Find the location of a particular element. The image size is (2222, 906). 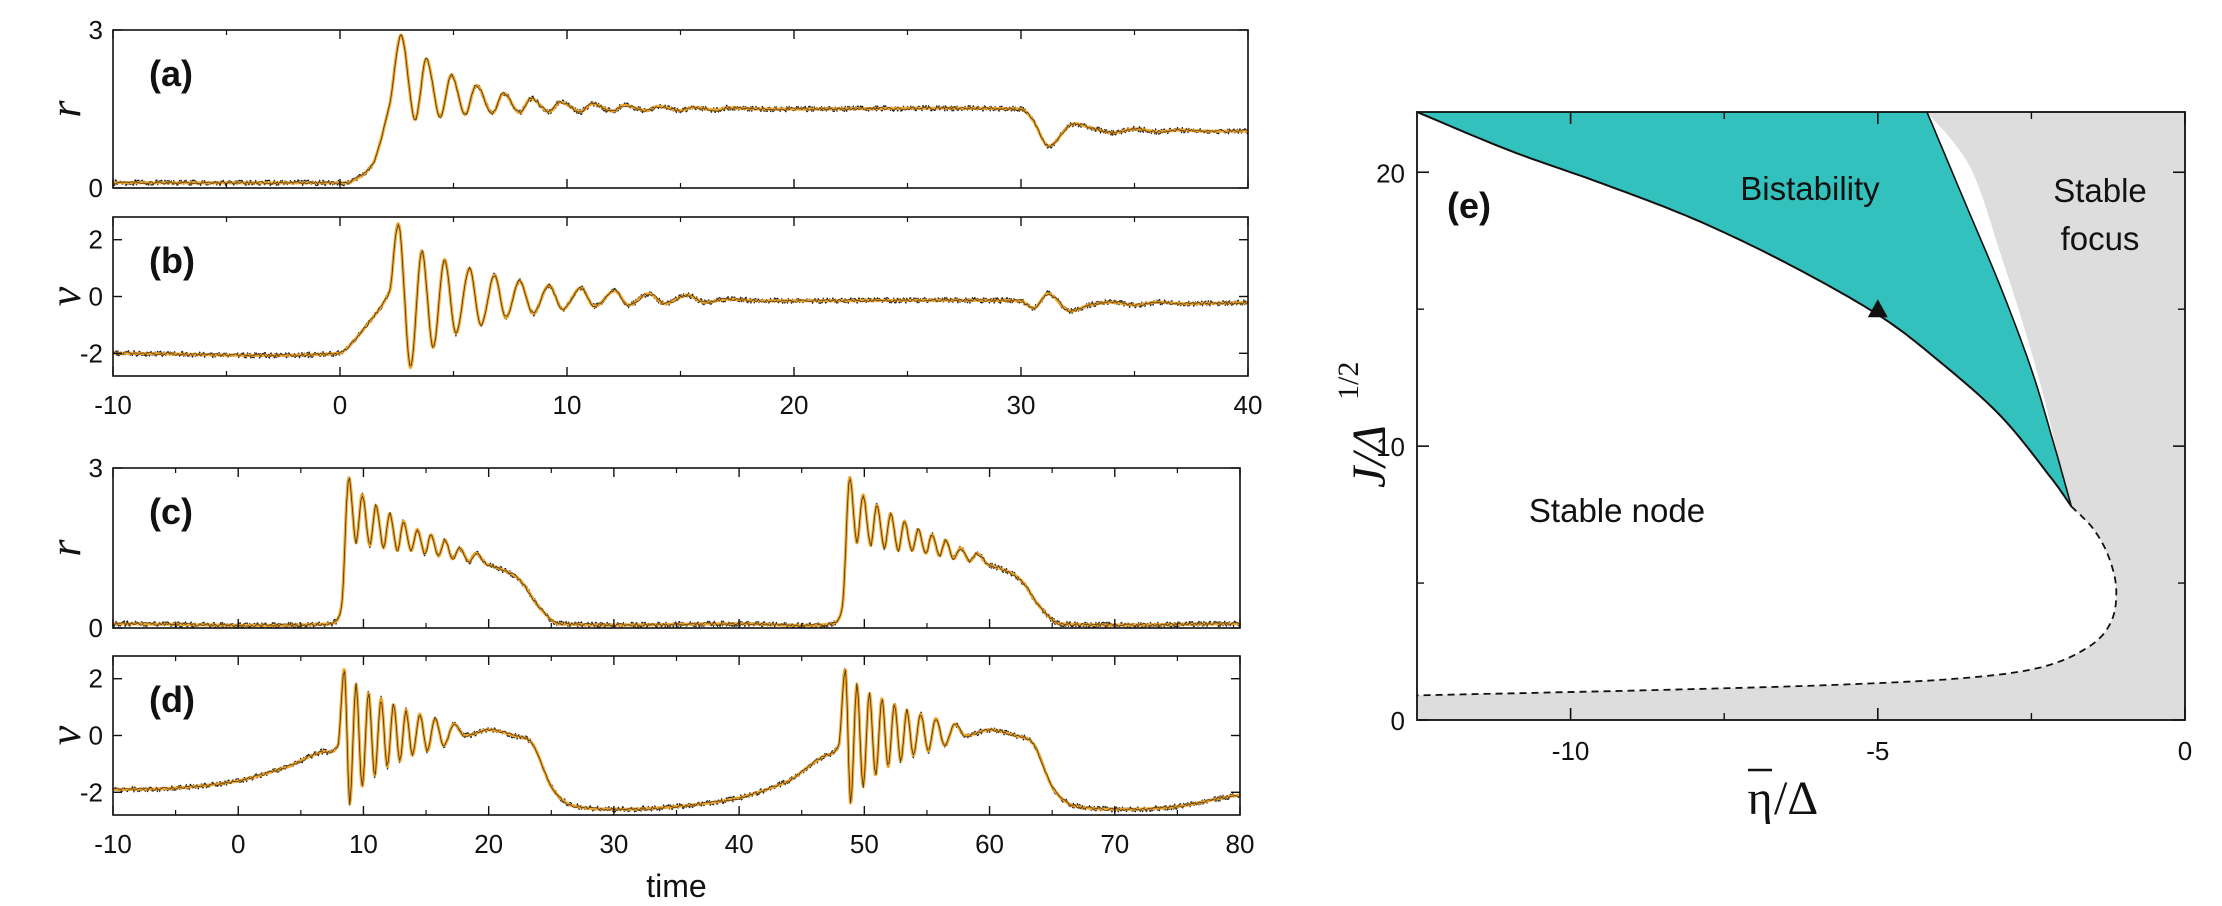

x-axis-label-eta: η is located at coordinates (1759, 798).